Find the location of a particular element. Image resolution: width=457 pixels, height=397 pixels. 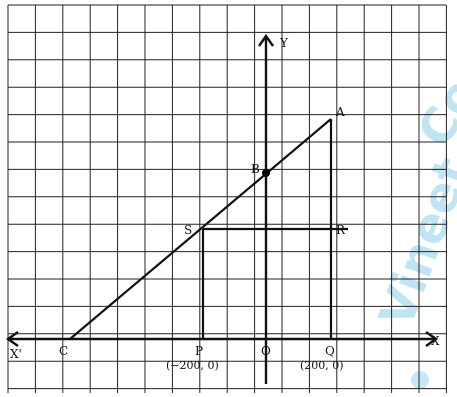

point-label-b: B is located at coordinates (255, 169).